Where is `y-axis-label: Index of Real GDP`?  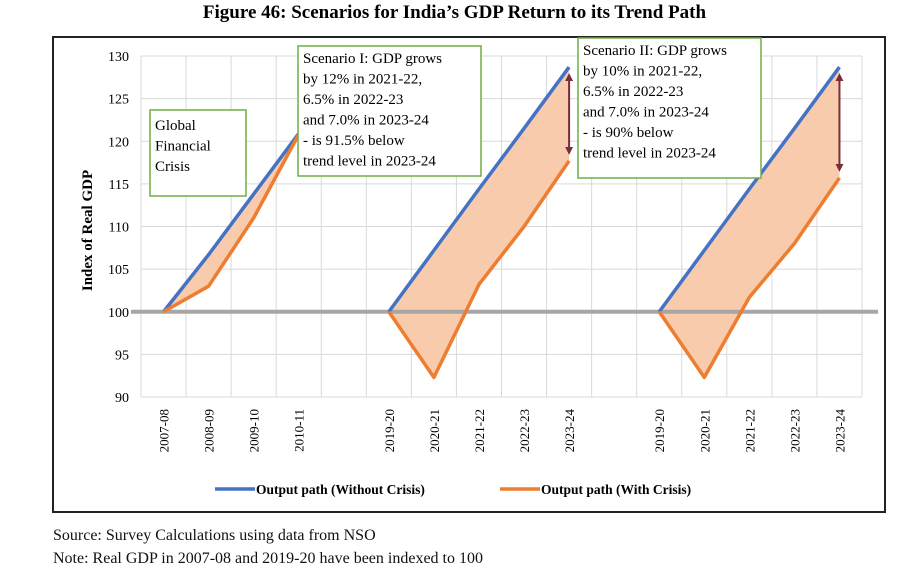
y-axis-label: Index of Real GDP is located at coordinates (88, 230).